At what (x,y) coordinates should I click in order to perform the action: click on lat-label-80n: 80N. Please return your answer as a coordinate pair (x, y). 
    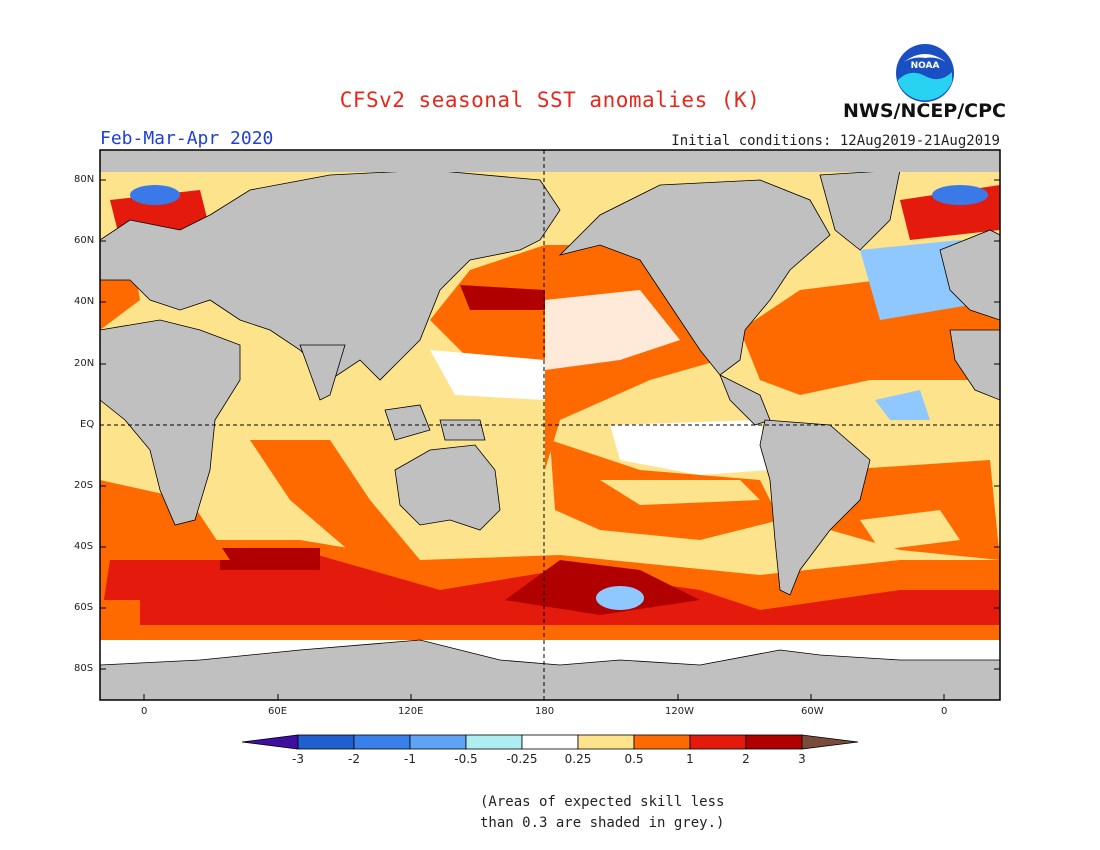
    Looking at the image, I should click on (84, 179).